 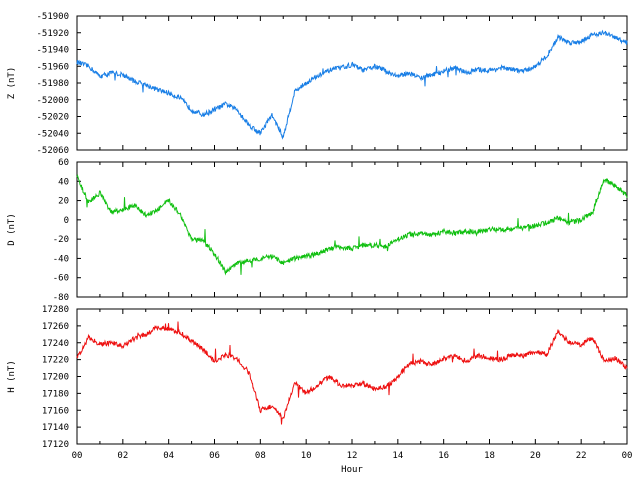 What do you see at coordinates (443, 456) in the screenshot?
I see `x-tick-label: 16` at bounding box center [443, 456].